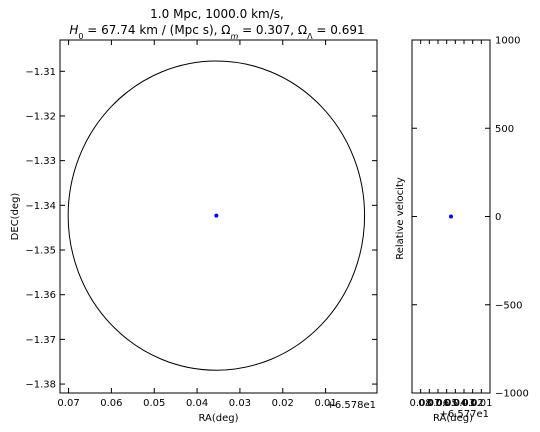 The height and width of the screenshot is (432, 540). Describe the element at coordinates (310, 36) in the screenshot. I see `title-part: Λ` at that location.